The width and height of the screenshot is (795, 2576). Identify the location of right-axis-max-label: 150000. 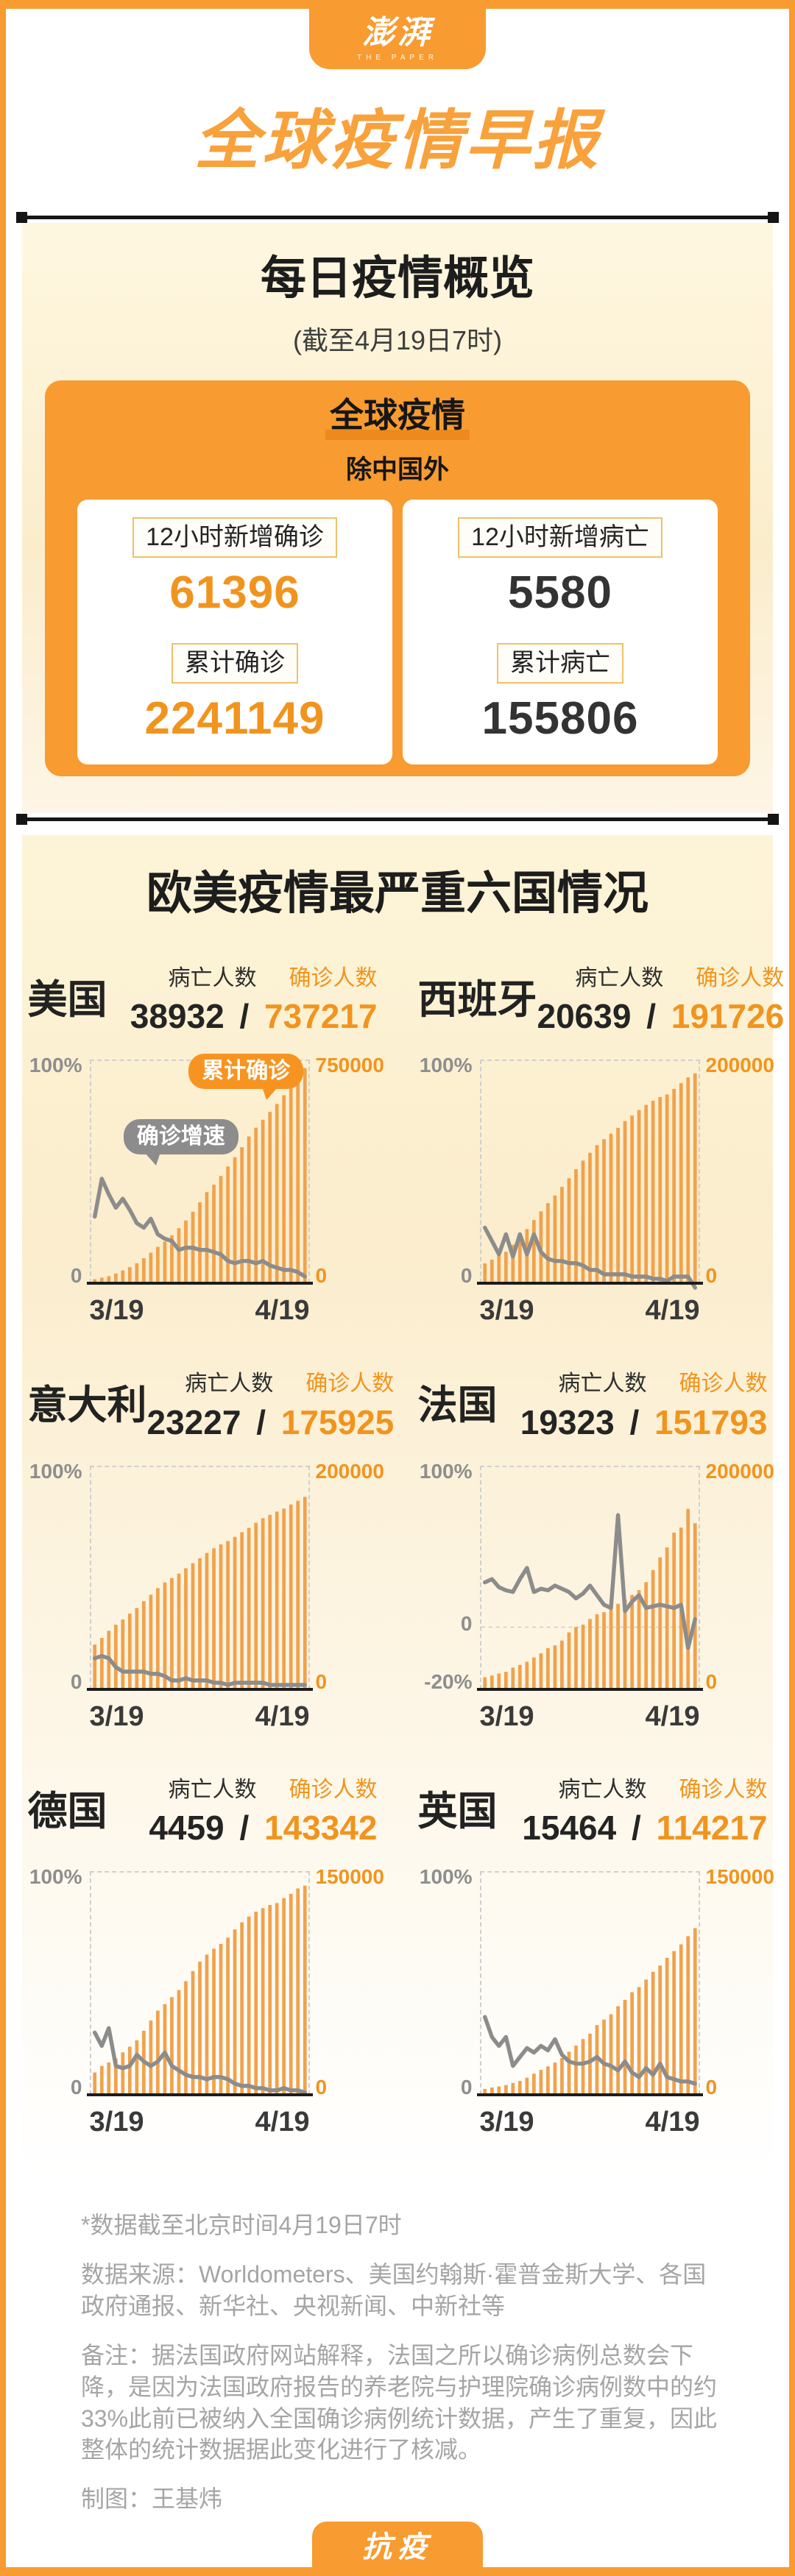
(739, 1877).